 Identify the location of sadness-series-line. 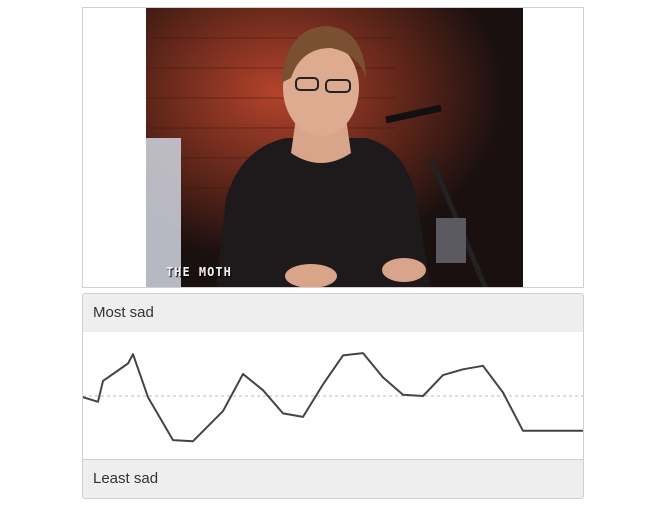
(333, 397).